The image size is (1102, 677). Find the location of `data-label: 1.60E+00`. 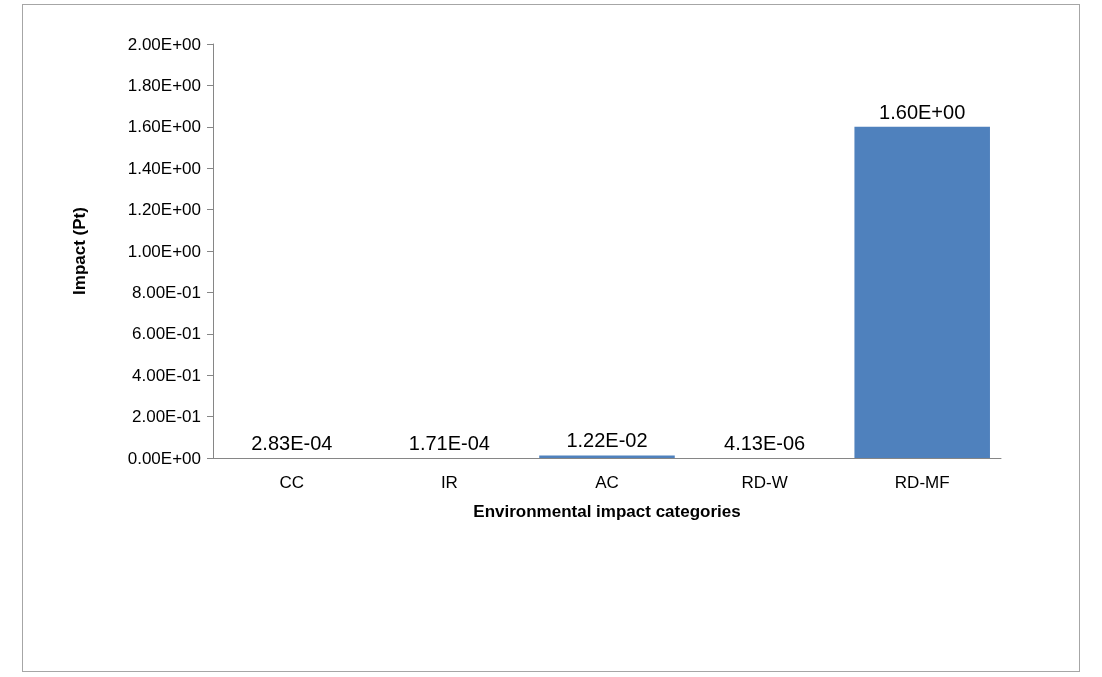

data-label: 1.60E+00 is located at coordinates (922, 111).